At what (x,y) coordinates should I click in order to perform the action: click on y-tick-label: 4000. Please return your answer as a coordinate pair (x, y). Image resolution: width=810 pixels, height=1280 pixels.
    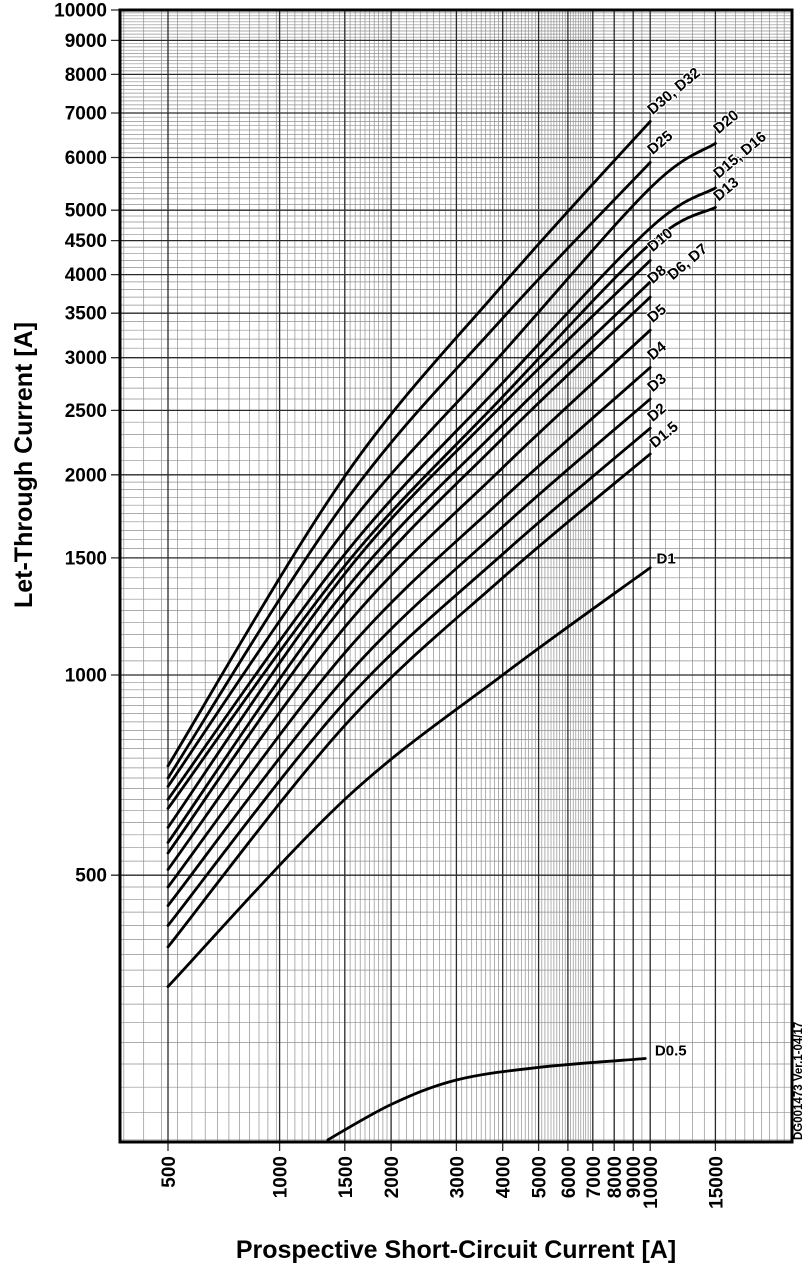
    Looking at the image, I should click on (86, 275).